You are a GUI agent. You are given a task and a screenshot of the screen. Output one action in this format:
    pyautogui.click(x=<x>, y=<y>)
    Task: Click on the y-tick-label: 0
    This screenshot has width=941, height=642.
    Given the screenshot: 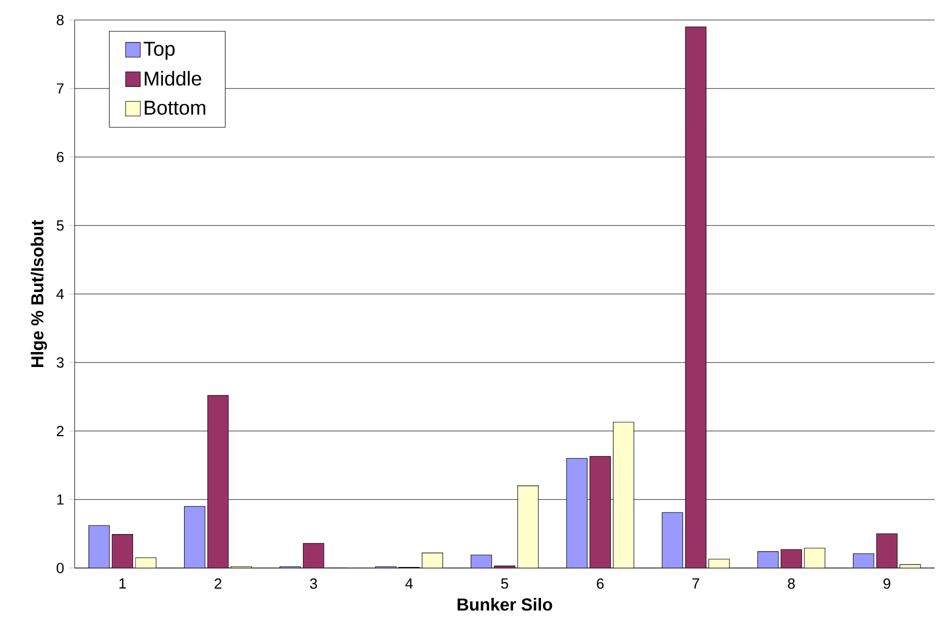 What is the action you would take?
    pyautogui.click(x=60, y=568)
    